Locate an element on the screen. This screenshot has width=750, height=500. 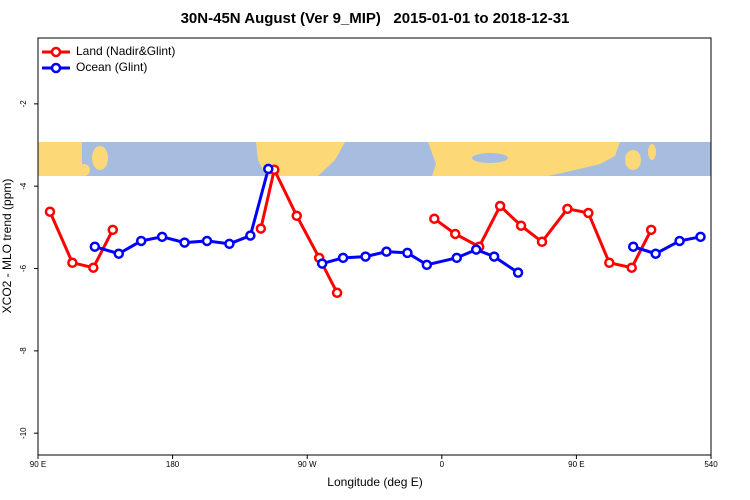
legend-label: Land (Nadir&Glint) is located at coordinates (125, 51).